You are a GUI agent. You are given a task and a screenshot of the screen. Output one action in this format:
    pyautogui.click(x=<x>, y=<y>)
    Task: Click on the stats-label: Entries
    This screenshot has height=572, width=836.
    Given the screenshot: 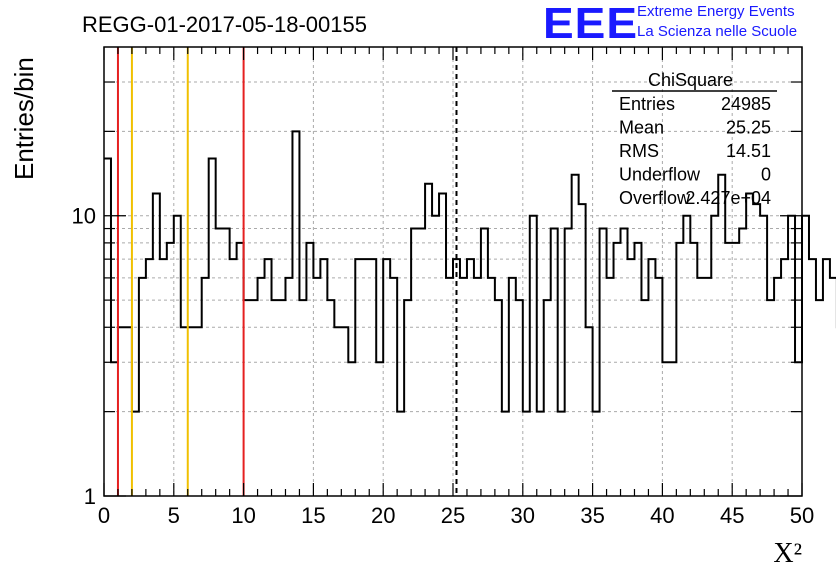 What is the action you would take?
    pyautogui.click(x=647, y=104)
    